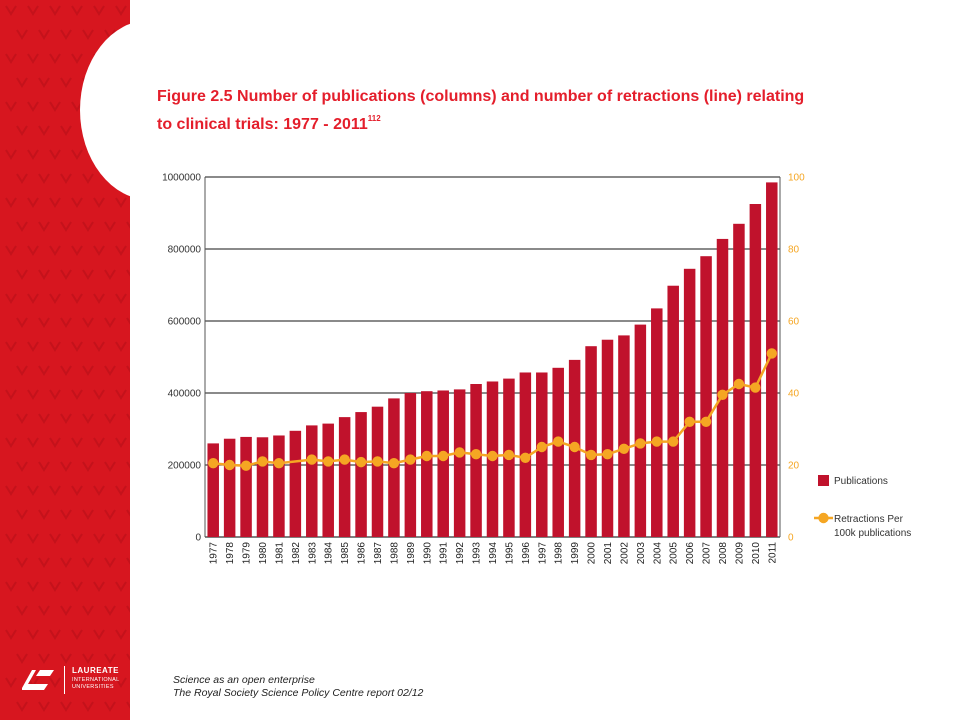 The image size is (960, 720). Describe the element at coordinates (869, 519) in the screenshot. I see `legend-retractions-label-1: Retractions Per` at that location.